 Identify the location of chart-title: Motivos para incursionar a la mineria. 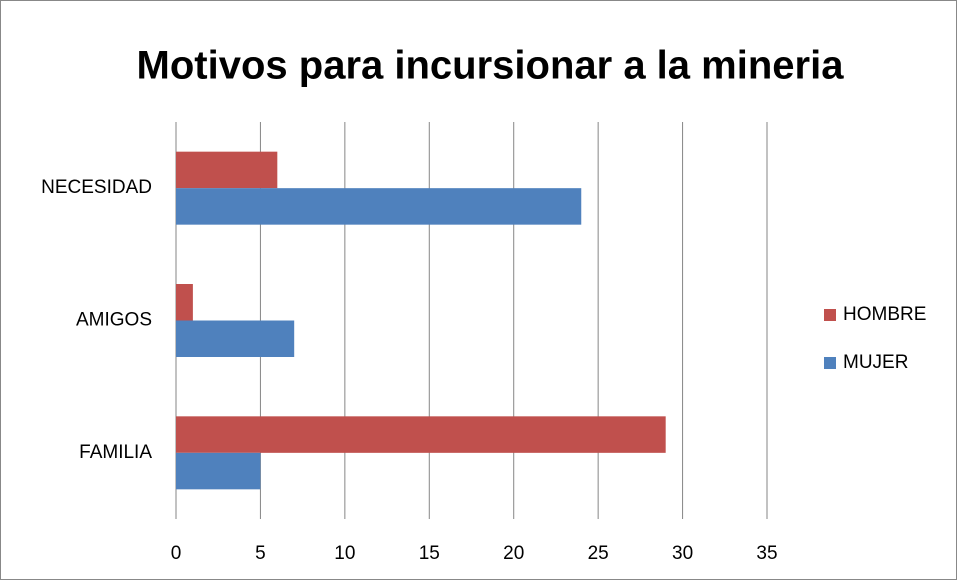
(491, 66).